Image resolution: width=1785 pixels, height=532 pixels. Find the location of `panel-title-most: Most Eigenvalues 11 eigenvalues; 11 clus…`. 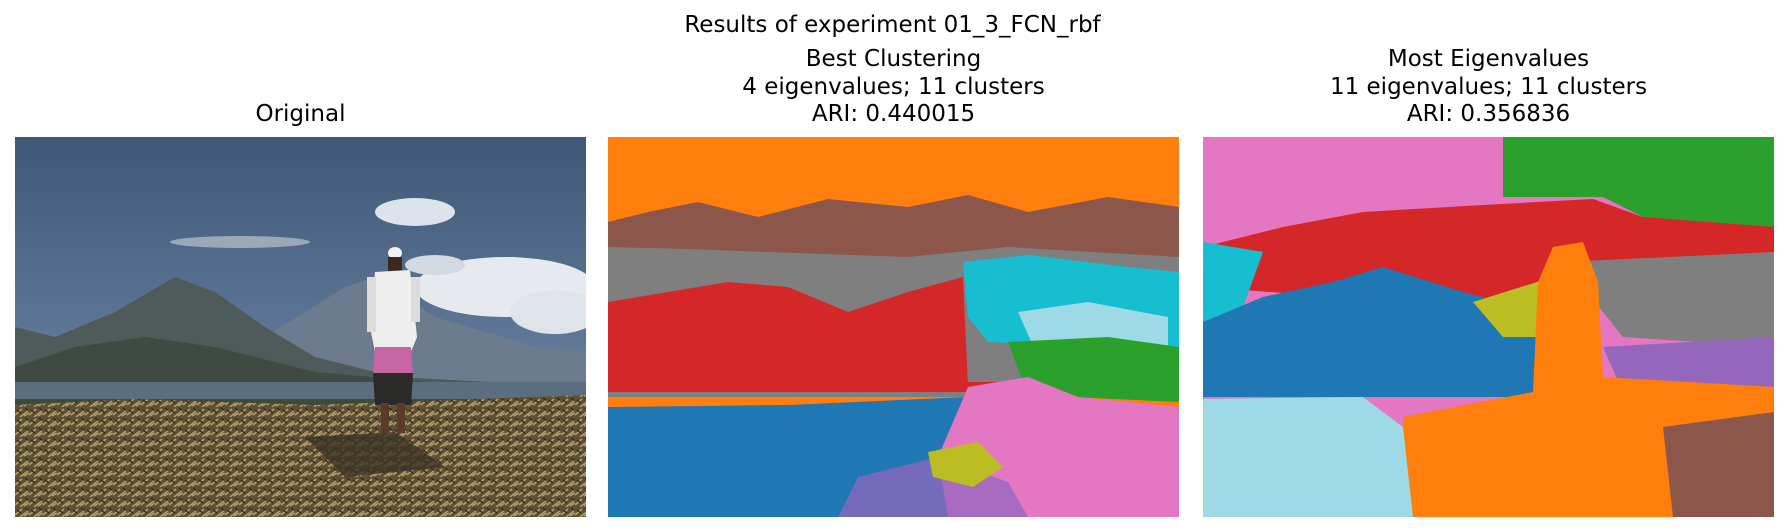

panel-title-most: Most Eigenvalues 11 eigenvalues; 11 clus… is located at coordinates (1488, 87).